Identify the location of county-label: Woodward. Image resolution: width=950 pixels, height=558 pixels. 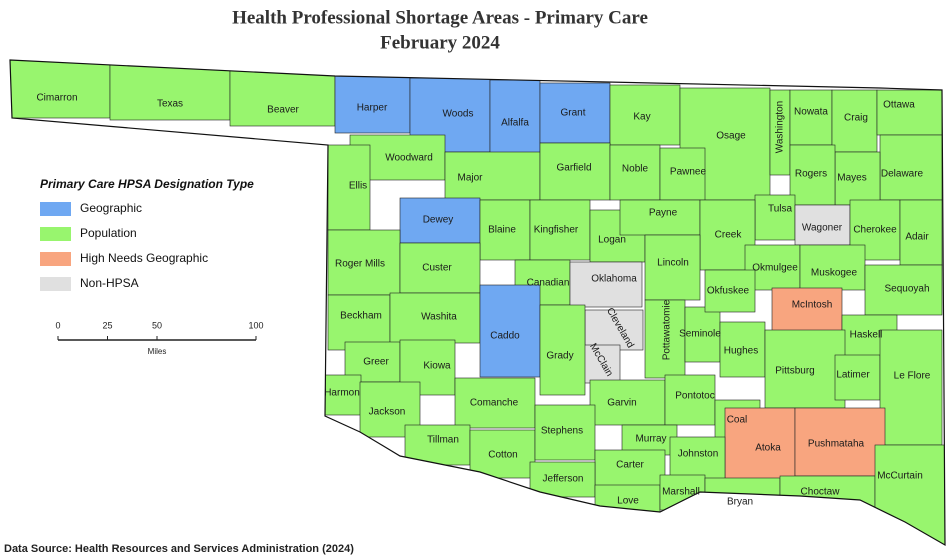
(409, 158).